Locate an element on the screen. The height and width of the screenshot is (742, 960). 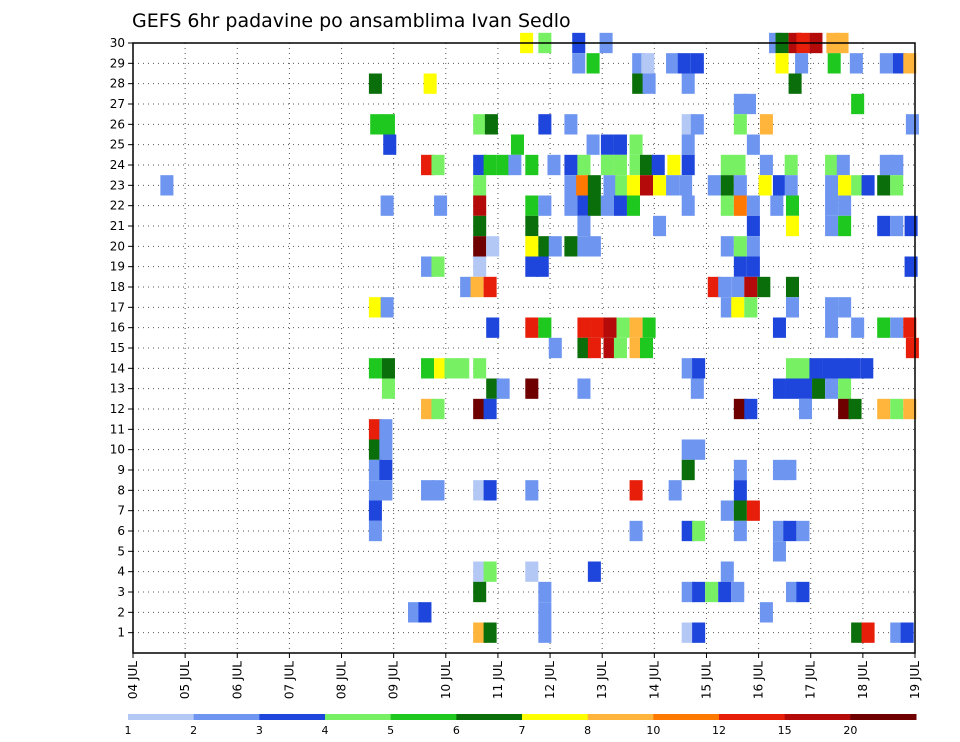
y-tick-label: 26 is located at coordinates (117, 124).